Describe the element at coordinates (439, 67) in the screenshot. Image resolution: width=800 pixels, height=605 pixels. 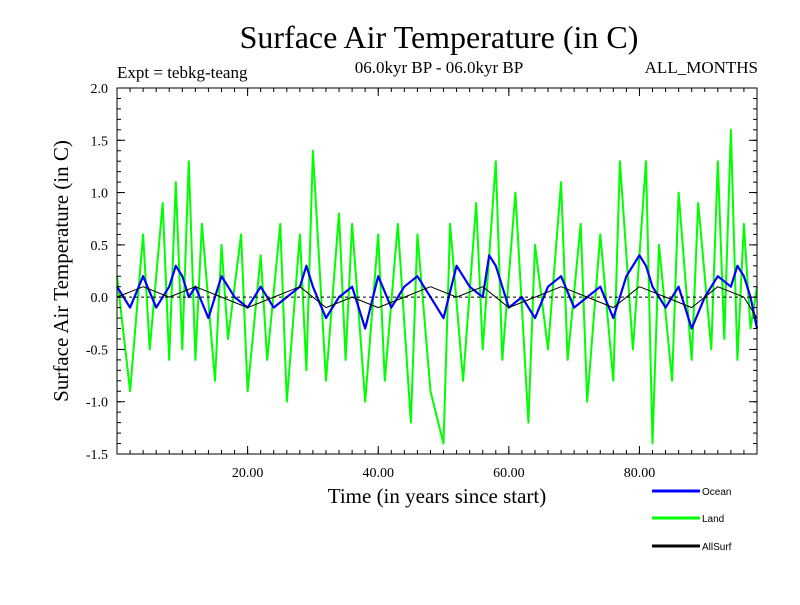
I see `period-label: 06.0kyr BP - 06.0kyr BP` at that location.